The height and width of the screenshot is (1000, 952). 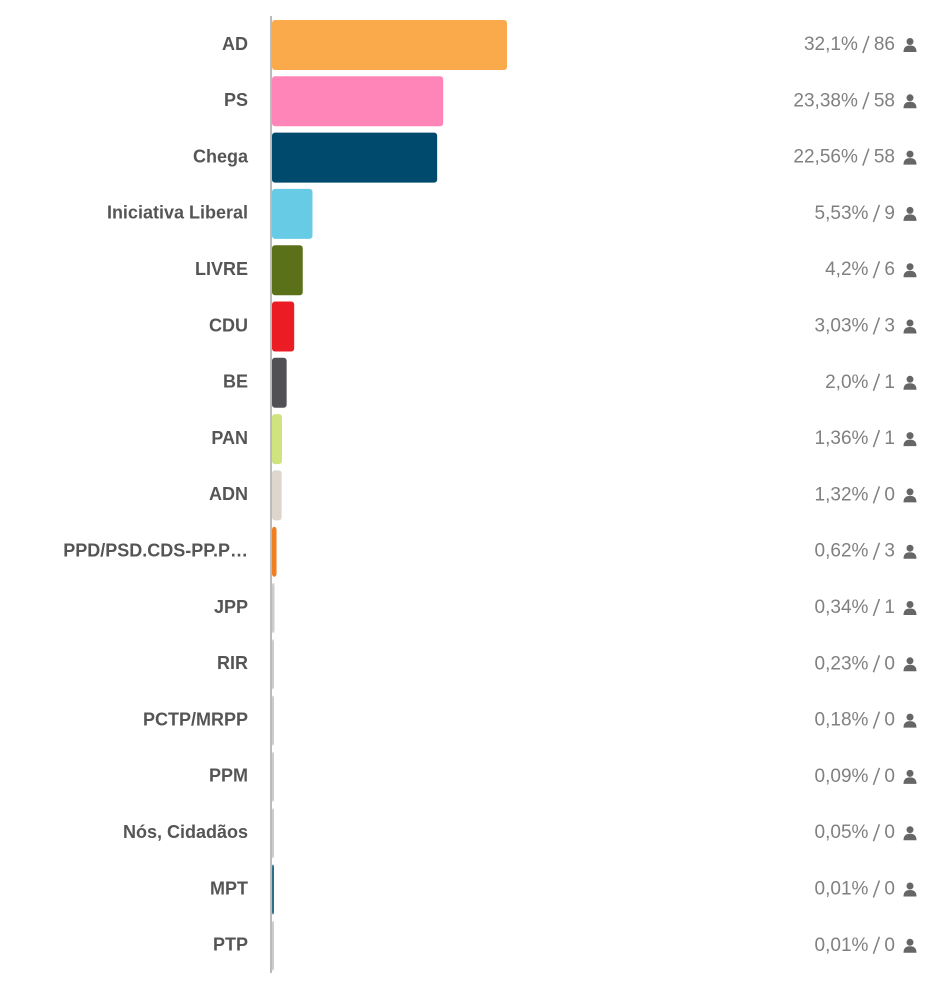 What do you see at coordinates (230, 945) in the screenshot?
I see `category-label: PTP` at bounding box center [230, 945].